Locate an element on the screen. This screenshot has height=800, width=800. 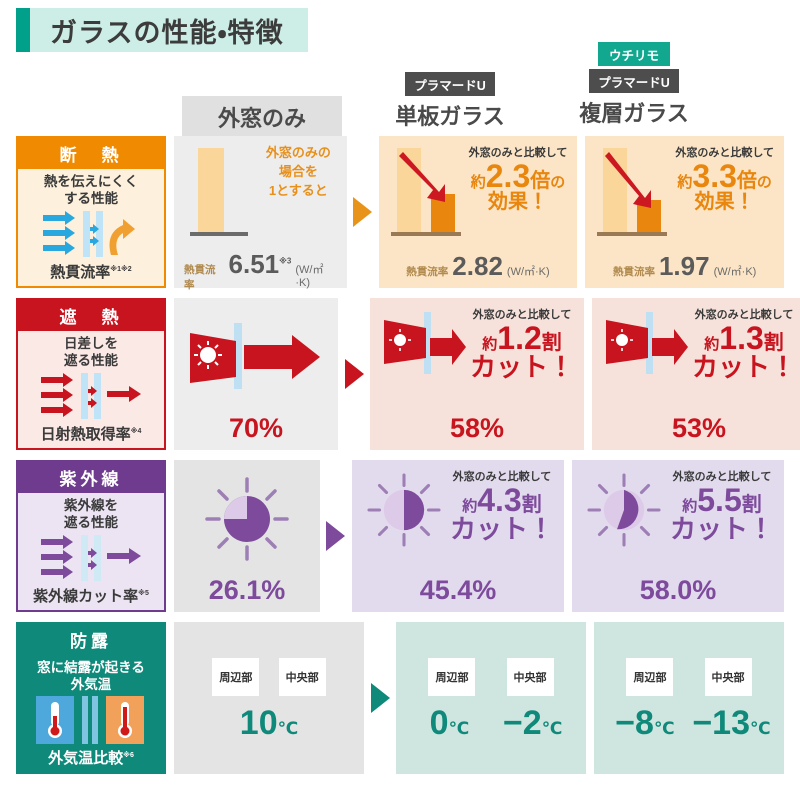
metric-label: 熱貫流率 is located at coordinates (427, 272).